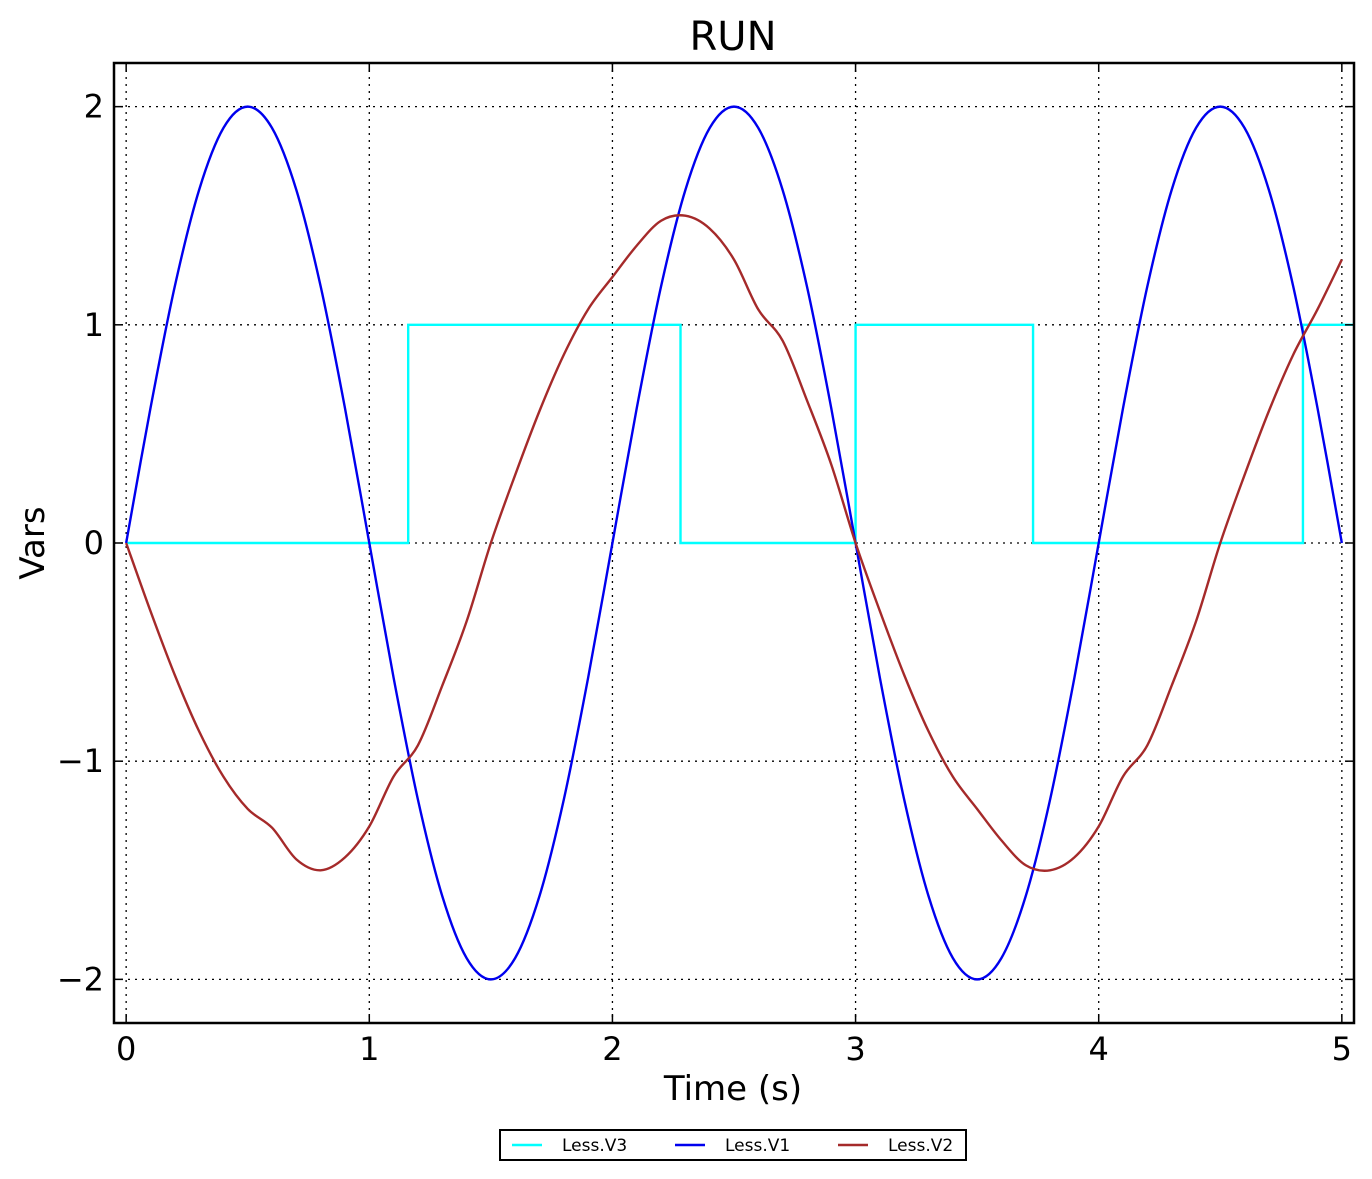 This screenshot has width=1372, height=1179. I want to click on x-tick-label: 4, so click(1099, 1049).